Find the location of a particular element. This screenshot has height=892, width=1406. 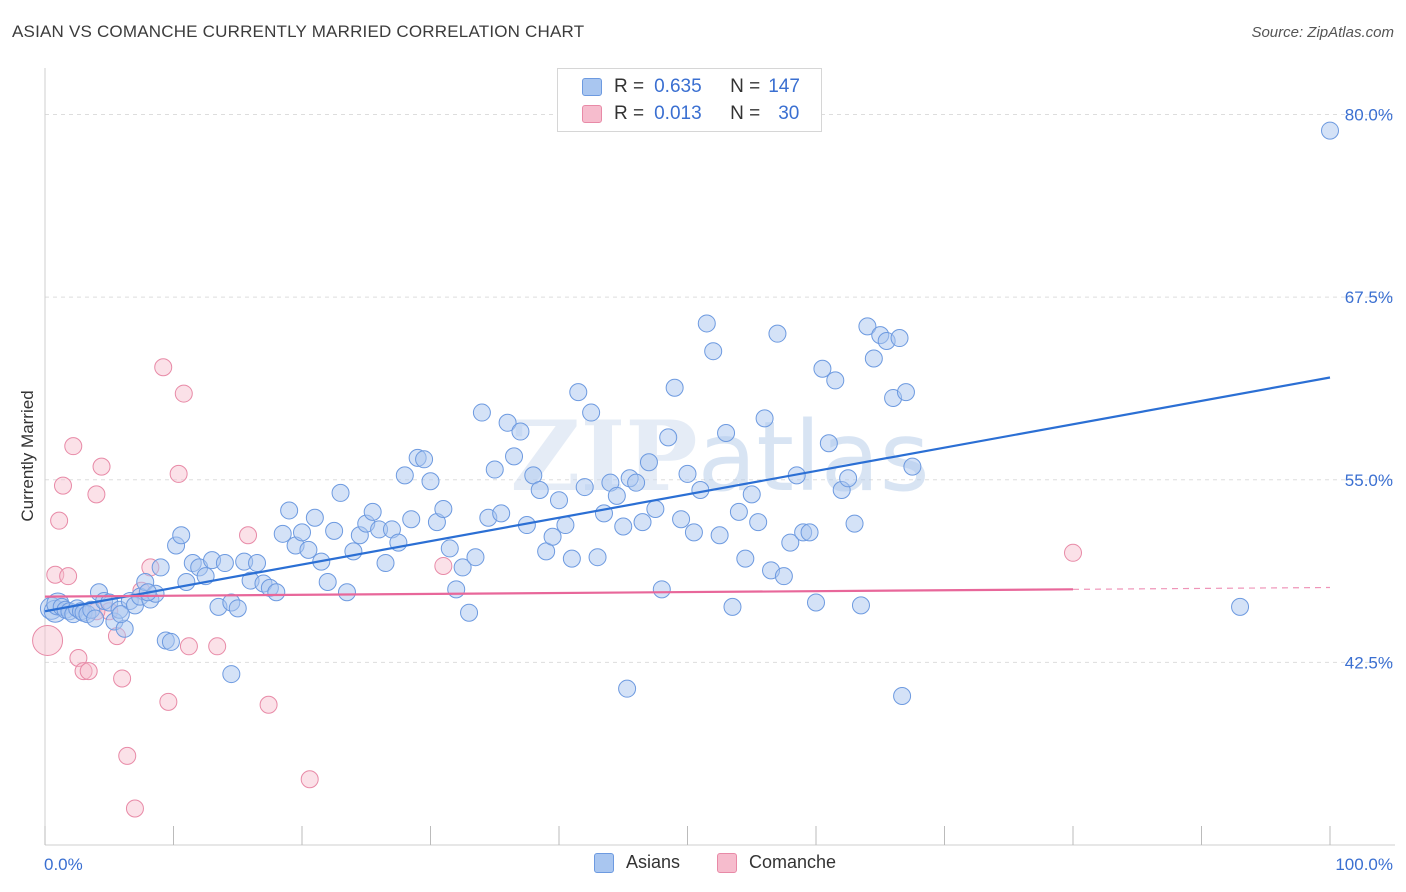

bottom-legend-asians: Asians is located at coordinates (637, 862).